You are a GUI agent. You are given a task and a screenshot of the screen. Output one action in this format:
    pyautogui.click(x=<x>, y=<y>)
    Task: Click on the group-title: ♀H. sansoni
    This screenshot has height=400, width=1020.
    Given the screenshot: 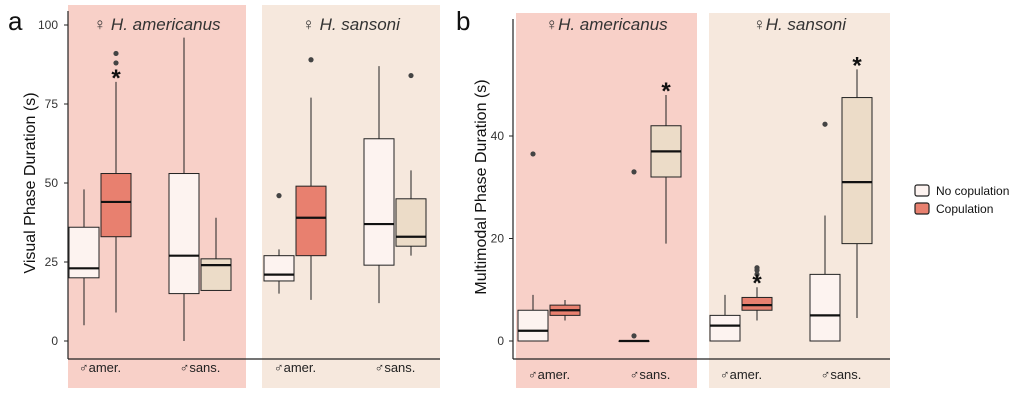 What is the action you would take?
    pyautogui.click(x=800, y=24)
    